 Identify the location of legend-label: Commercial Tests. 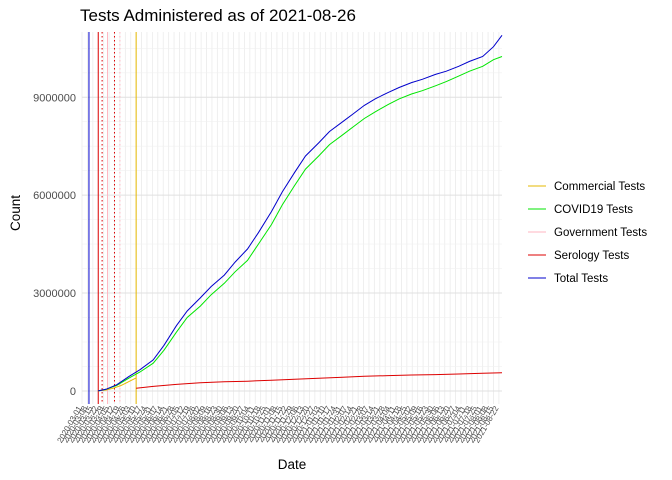
(599, 187).